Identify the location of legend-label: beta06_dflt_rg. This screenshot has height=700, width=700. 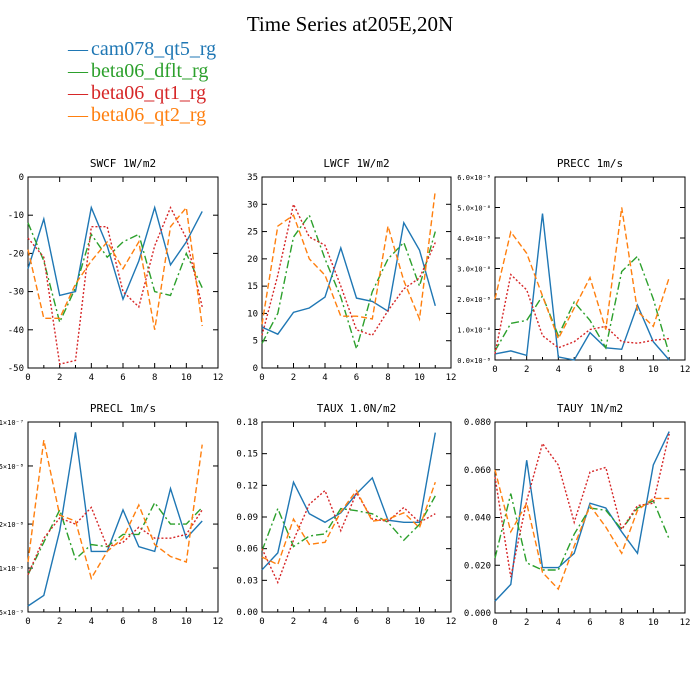
(150, 71).